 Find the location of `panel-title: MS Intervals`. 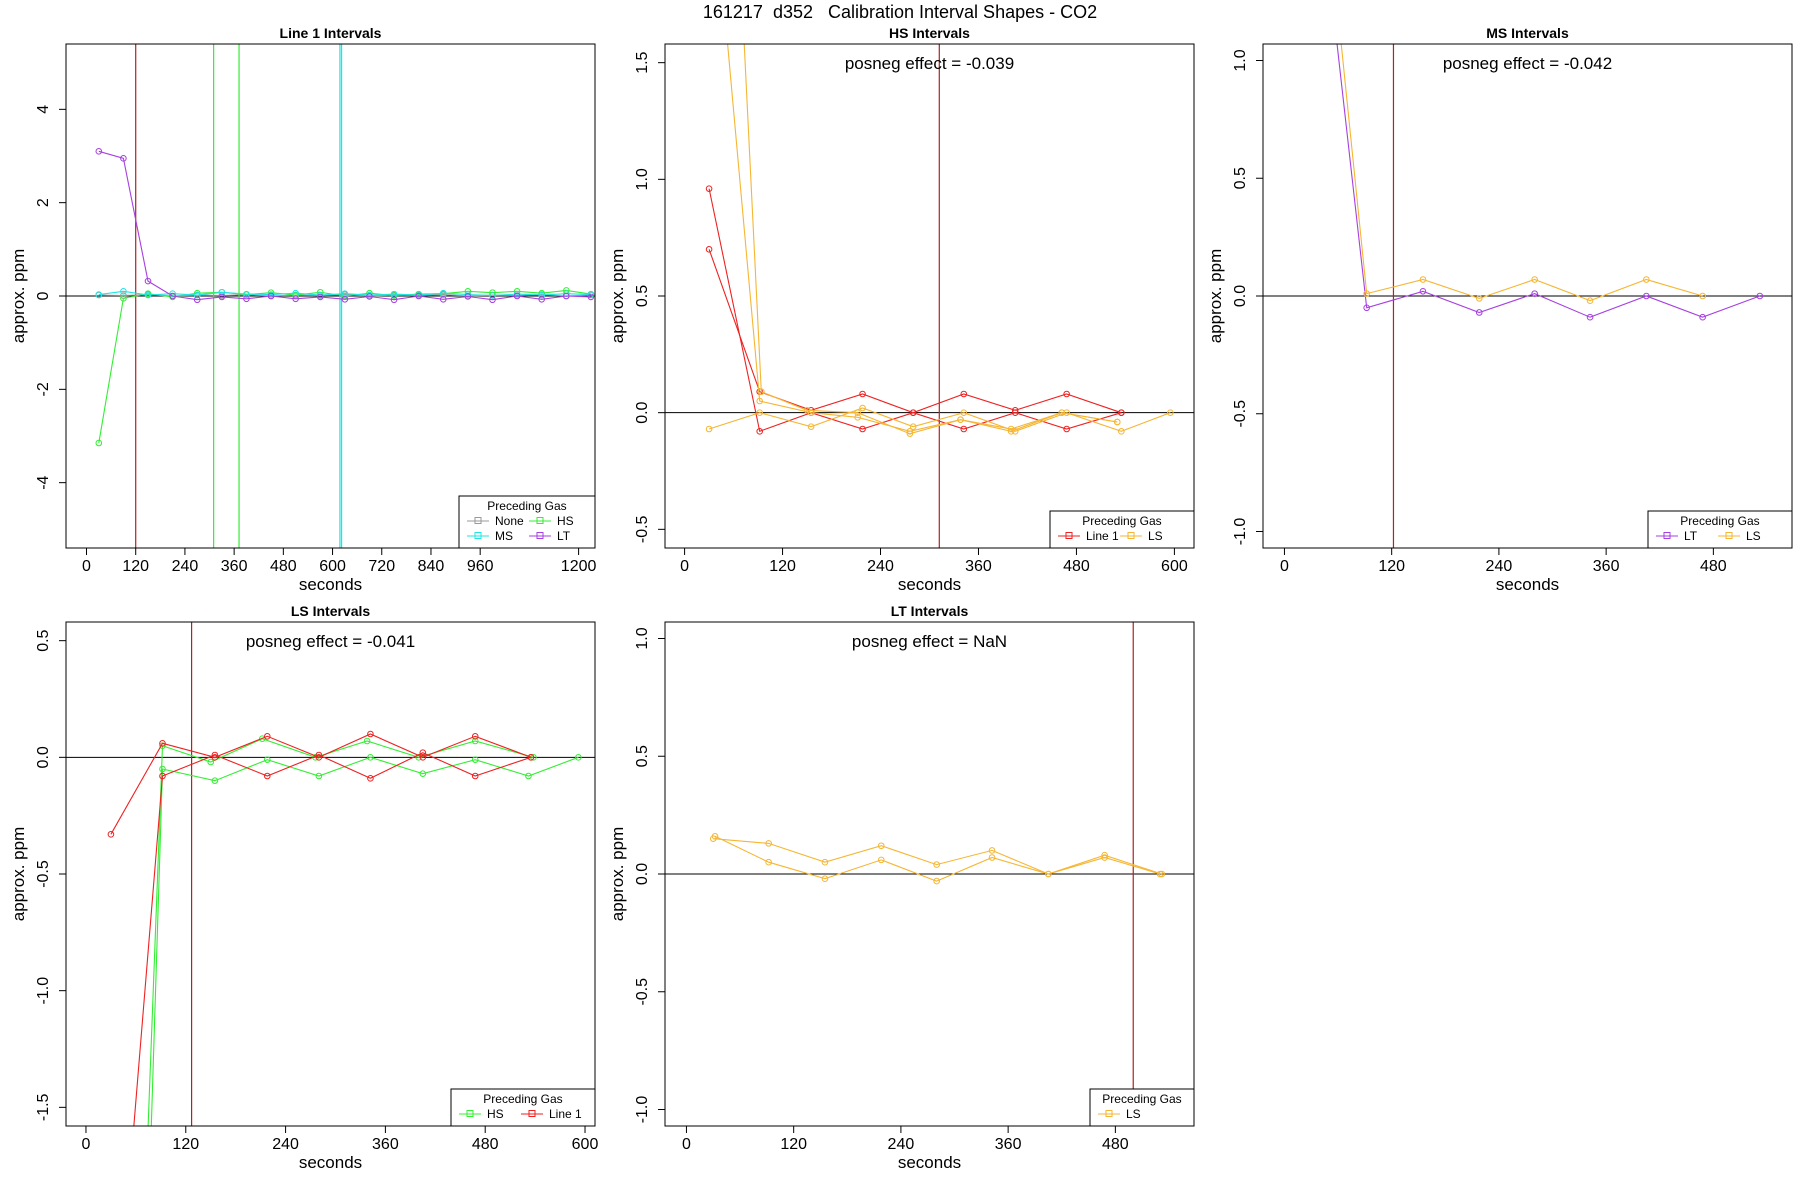

panel-title: MS Intervals is located at coordinates (1527, 33).